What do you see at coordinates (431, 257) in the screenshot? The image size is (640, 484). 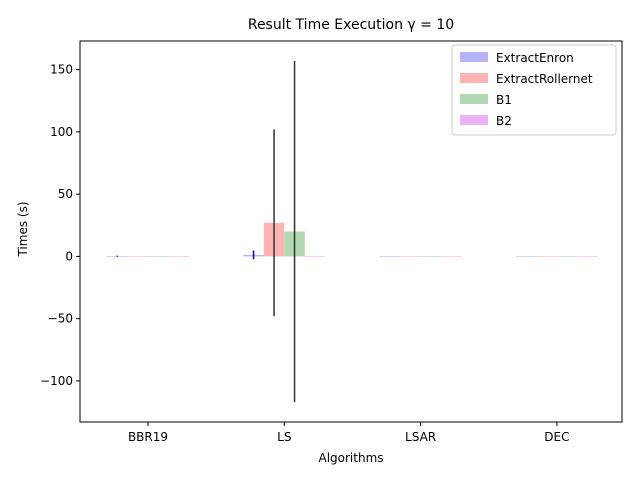 I see `bar-b1-lsar` at bounding box center [431, 257].